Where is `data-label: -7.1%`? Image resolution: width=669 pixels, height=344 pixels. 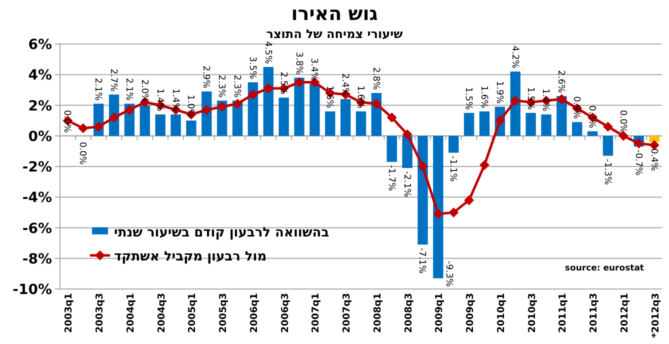 data-label: -7.1% is located at coordinates (421, 261).